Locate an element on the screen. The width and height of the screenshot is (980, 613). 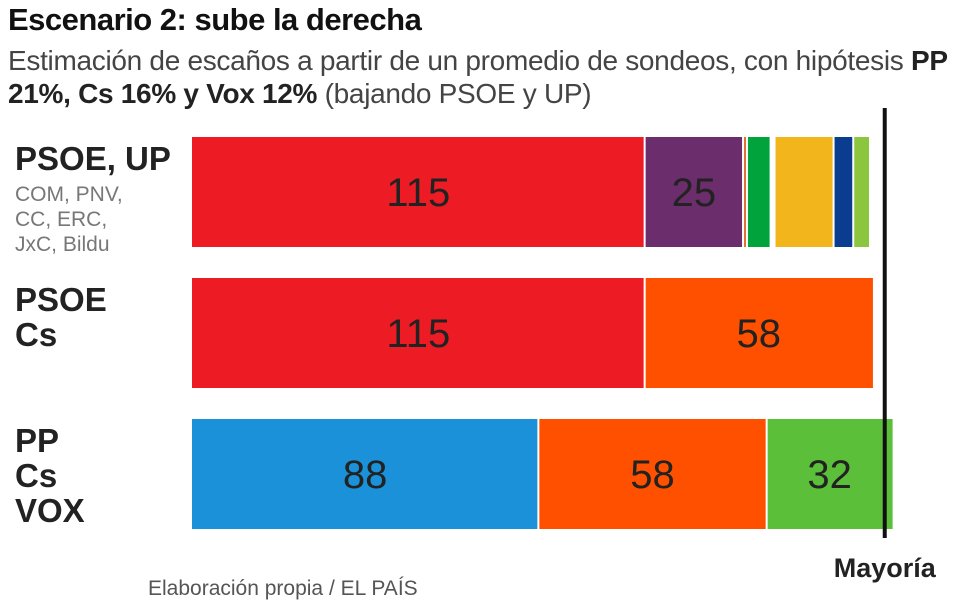
row-sublabel: CC, ERC, is located at coordinates (61, 219).